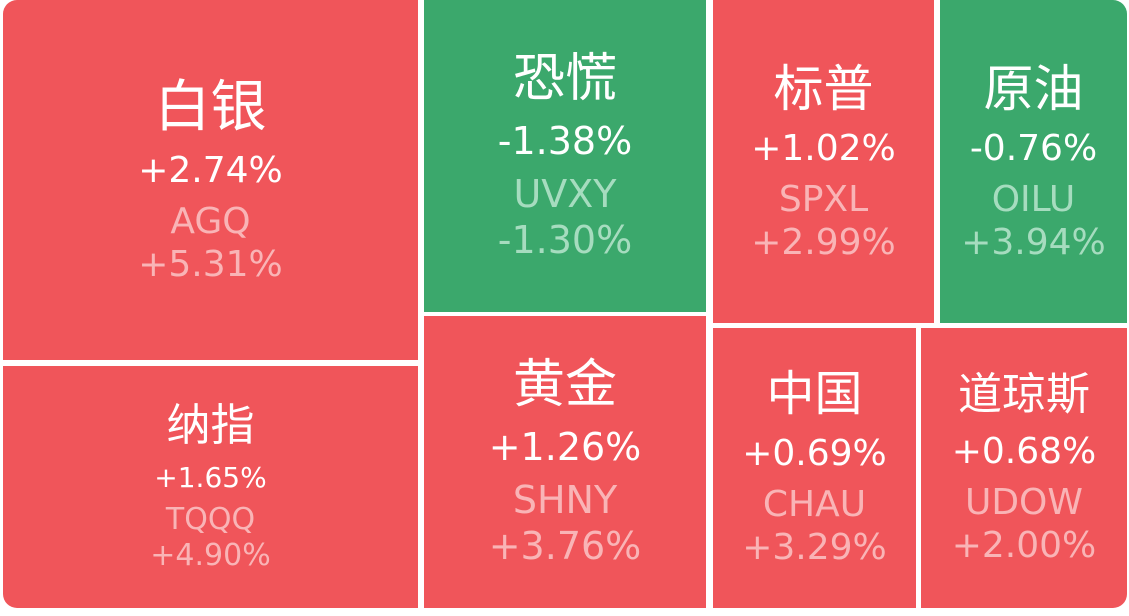 The height and width of the screenshot is (616, 1129). What do you see at coordinates (565, 239) in the screenshot?
I see `ticker-change: -1.30%` at bounding box center [565, 239].